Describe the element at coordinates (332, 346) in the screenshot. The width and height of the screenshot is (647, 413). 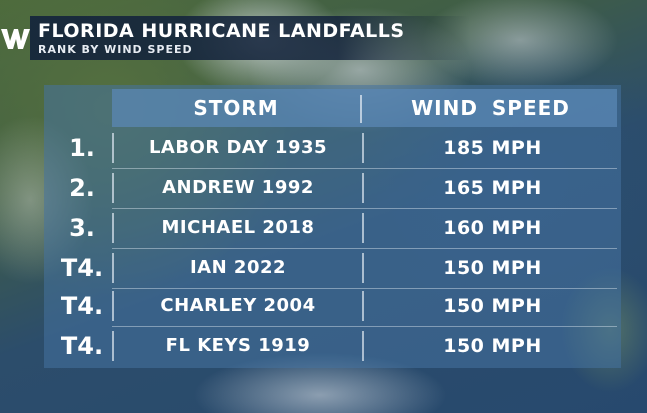
I see `table-row: T4. FL KEYS 1919 150 MPH` at that location.